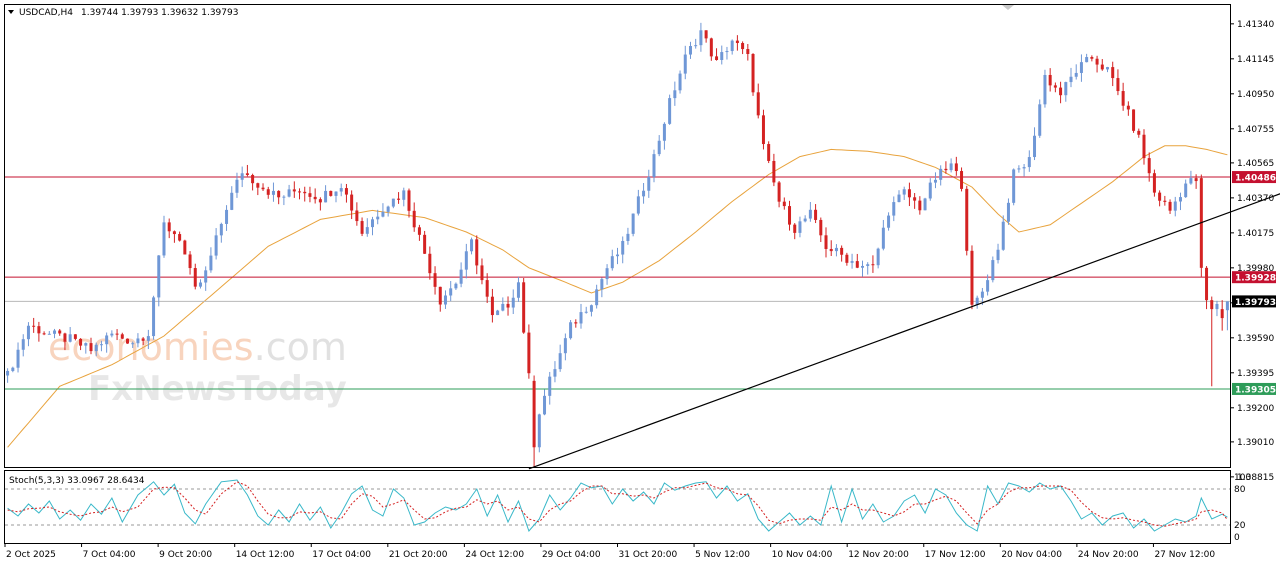 Image resolution: width=1280 pixels, height=567 pixels. Describe the element at coordinates (1255, 390) in the screenshot. I see `price-tag-label: 1.39305` at that location.